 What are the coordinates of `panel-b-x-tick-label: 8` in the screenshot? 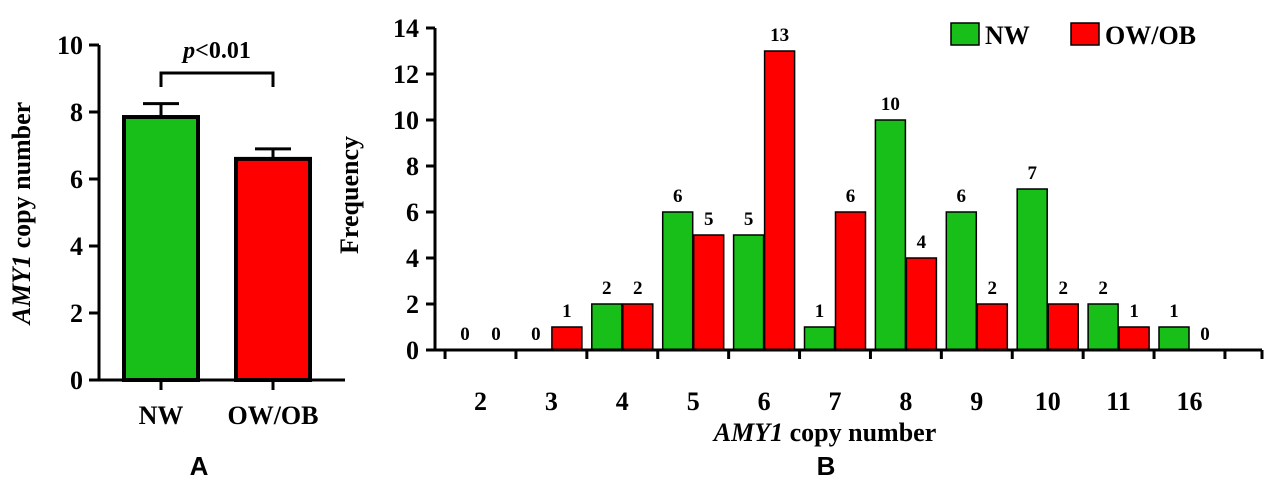 It's located at (905, 401).